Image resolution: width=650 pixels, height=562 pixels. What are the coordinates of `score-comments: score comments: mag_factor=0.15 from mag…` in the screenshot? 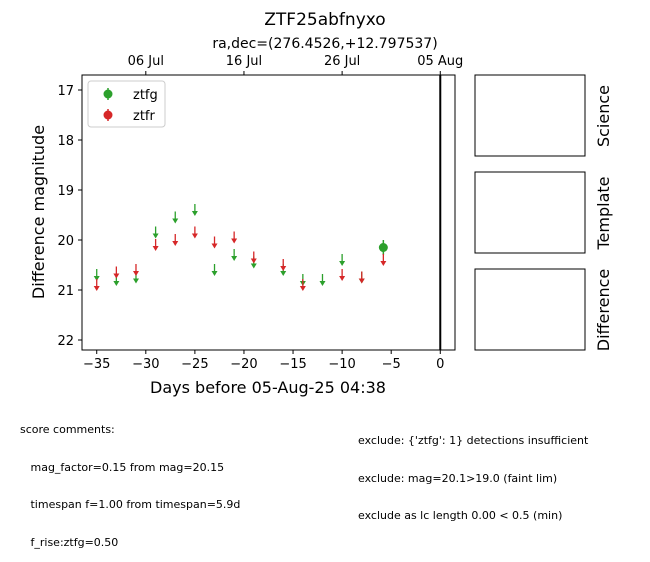 It's located at (130, 480).